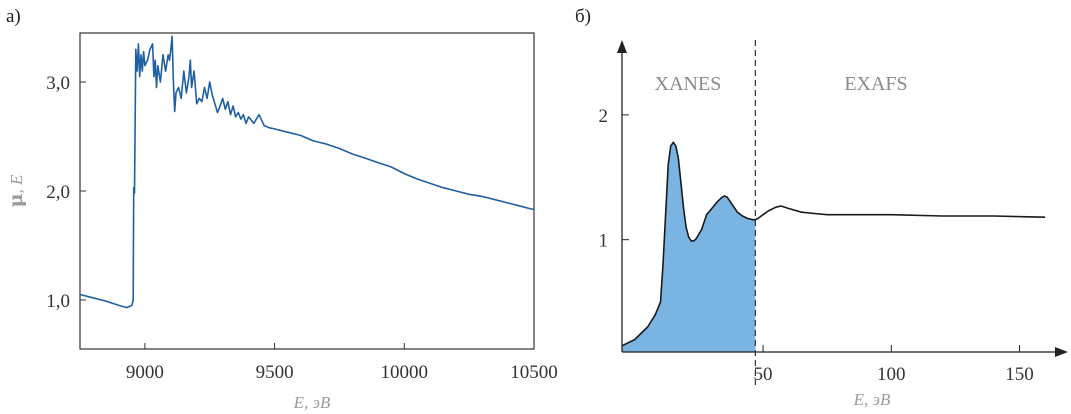  What do you see at coordinates (583, 16) in the screenshot?
I see `panel-b-label: б)` at bounding box center [583, 16].